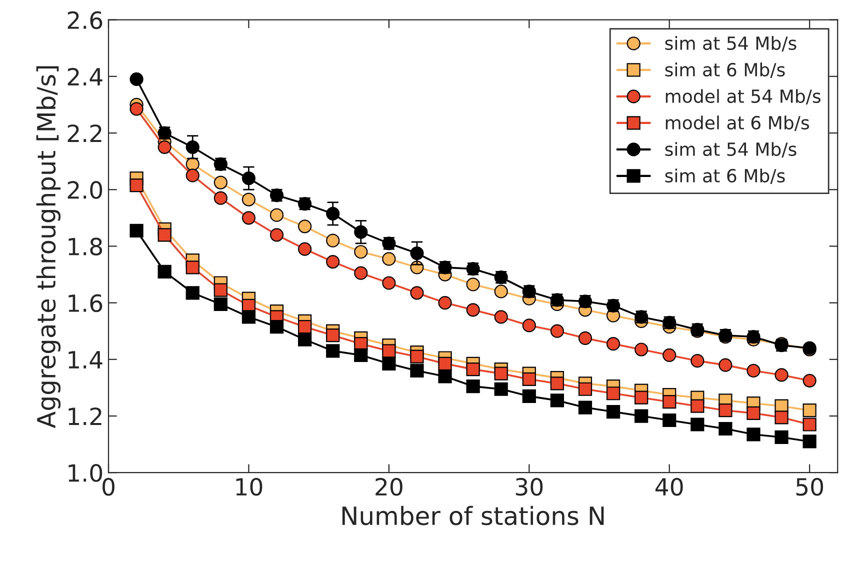 This screenshot has width=868, height=566. What do you see at coordinates (737, 123) in the screenshot?
I see `legend-label: model at 6 Mb/s` at bounding box center [737, 123].